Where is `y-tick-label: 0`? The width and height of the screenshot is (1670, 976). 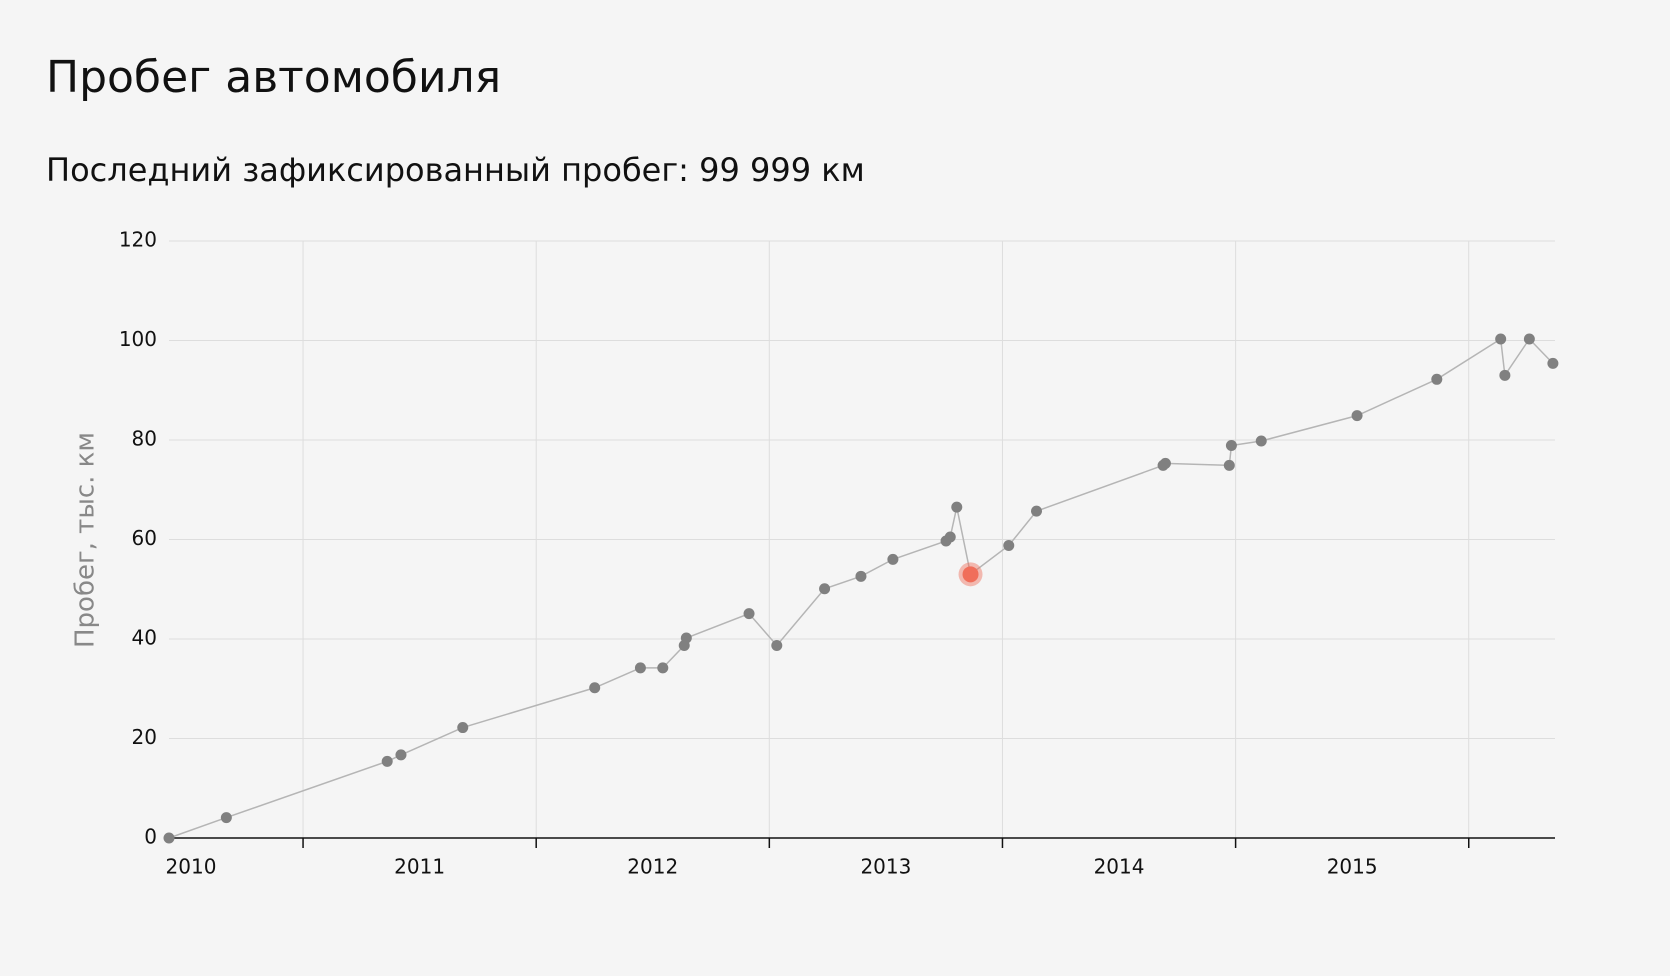 y-tick-label: 0 is located at coordinates (150, 837).